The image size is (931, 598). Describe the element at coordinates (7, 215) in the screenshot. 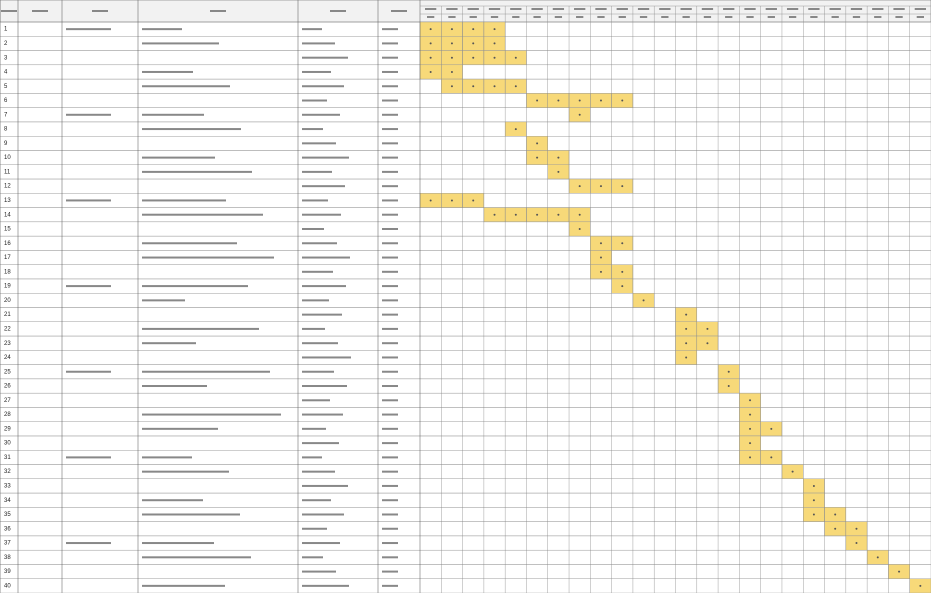

I see `row-number: 14` at that location.